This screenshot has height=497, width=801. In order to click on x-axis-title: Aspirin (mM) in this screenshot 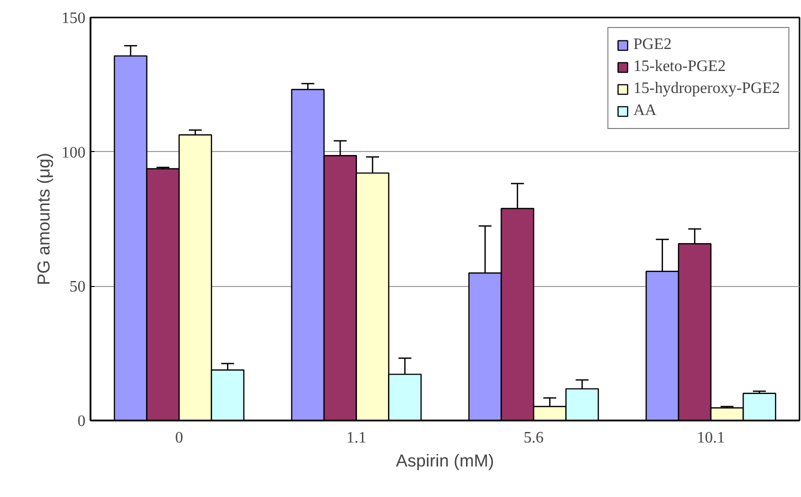, I will do `click(445, 460)`.